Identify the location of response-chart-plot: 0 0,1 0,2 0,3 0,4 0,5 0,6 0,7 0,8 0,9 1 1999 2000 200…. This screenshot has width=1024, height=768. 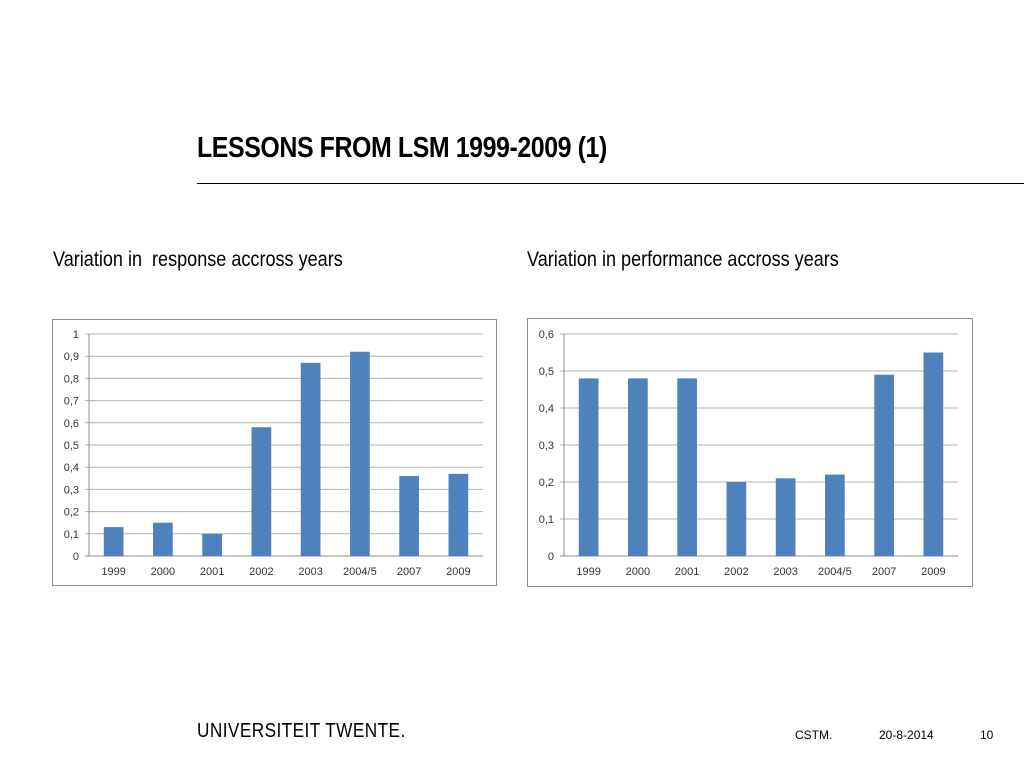
(273, 453).